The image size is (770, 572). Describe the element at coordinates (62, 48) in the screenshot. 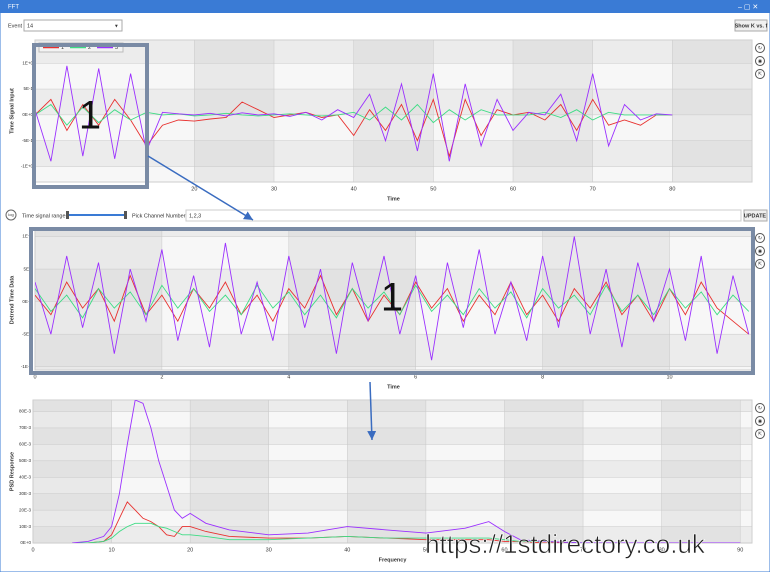

I see `legend-label: 1` at that location.